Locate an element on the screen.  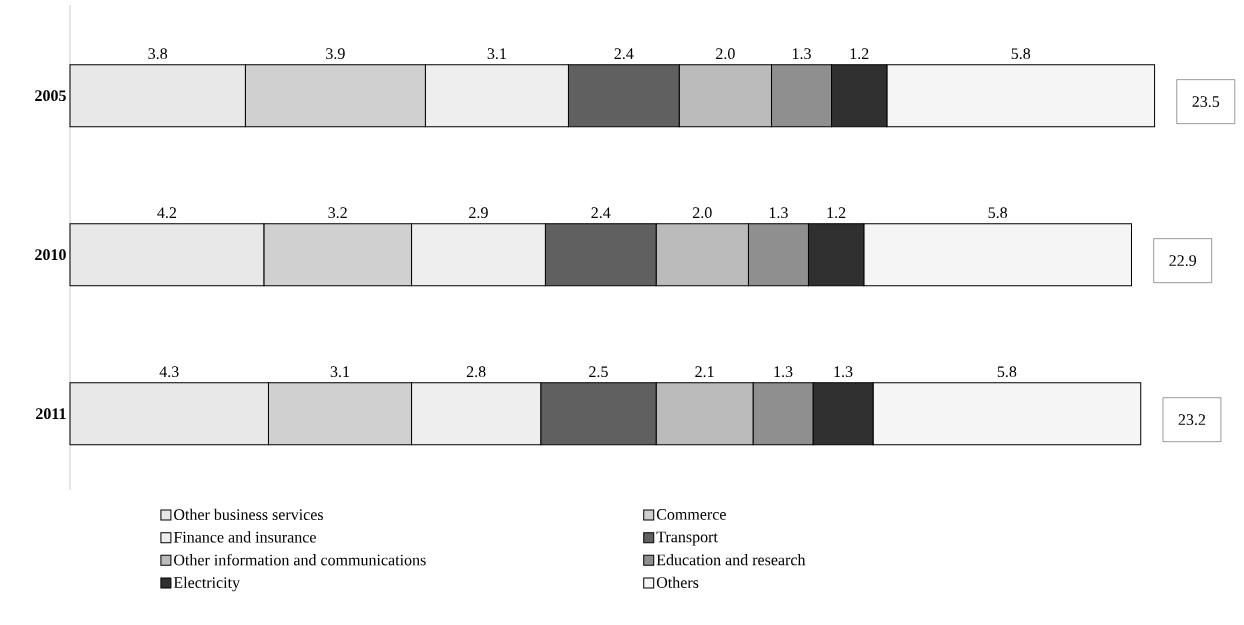
legend-label: Finance and insurance is located at coordinates (244, 537).